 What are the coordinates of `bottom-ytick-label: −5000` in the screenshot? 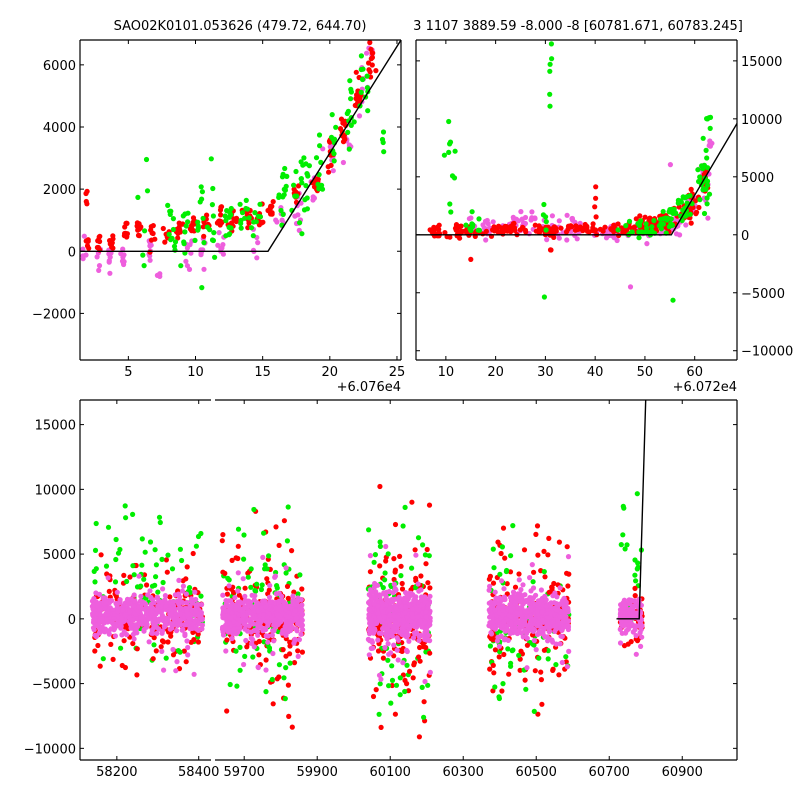 It's located at (54, 685).